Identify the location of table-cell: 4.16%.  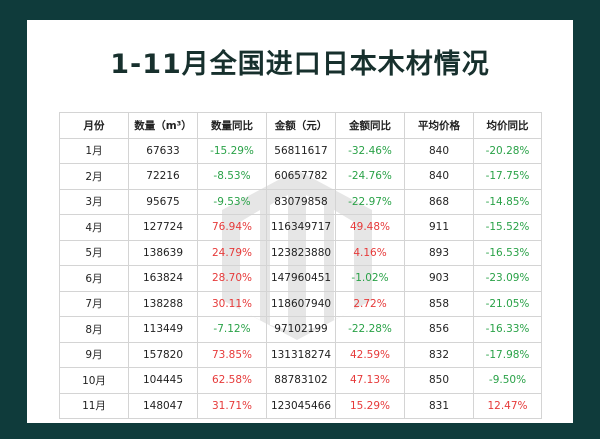
(370, 252).